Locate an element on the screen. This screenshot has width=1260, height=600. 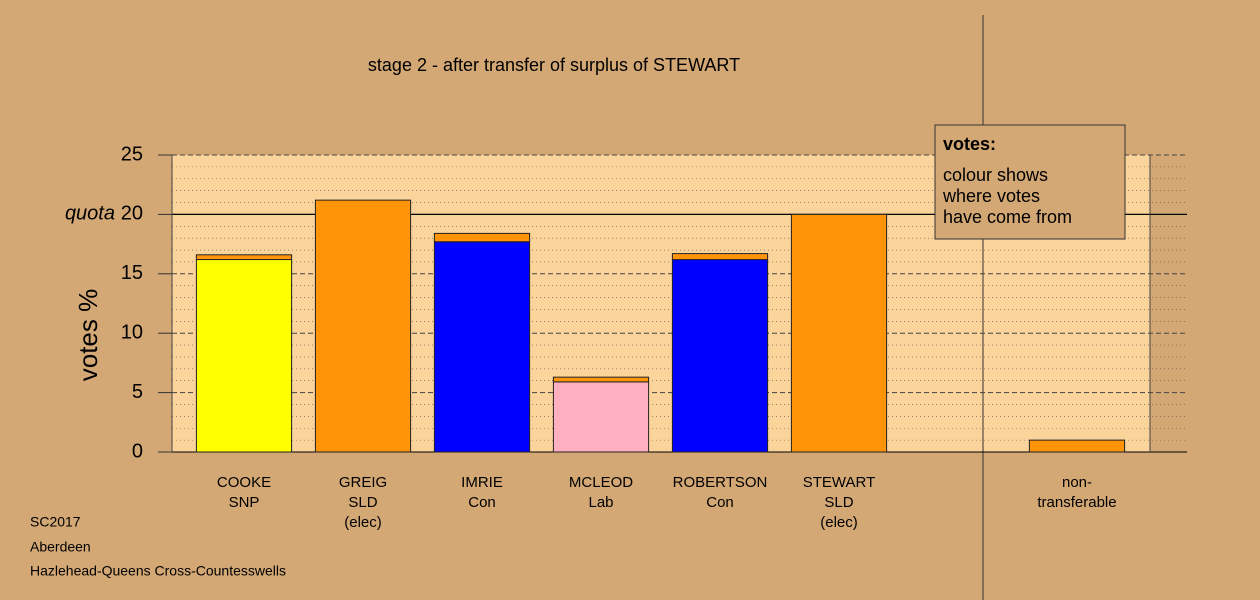
quota-label: quota is located at coordinates (90, 214).